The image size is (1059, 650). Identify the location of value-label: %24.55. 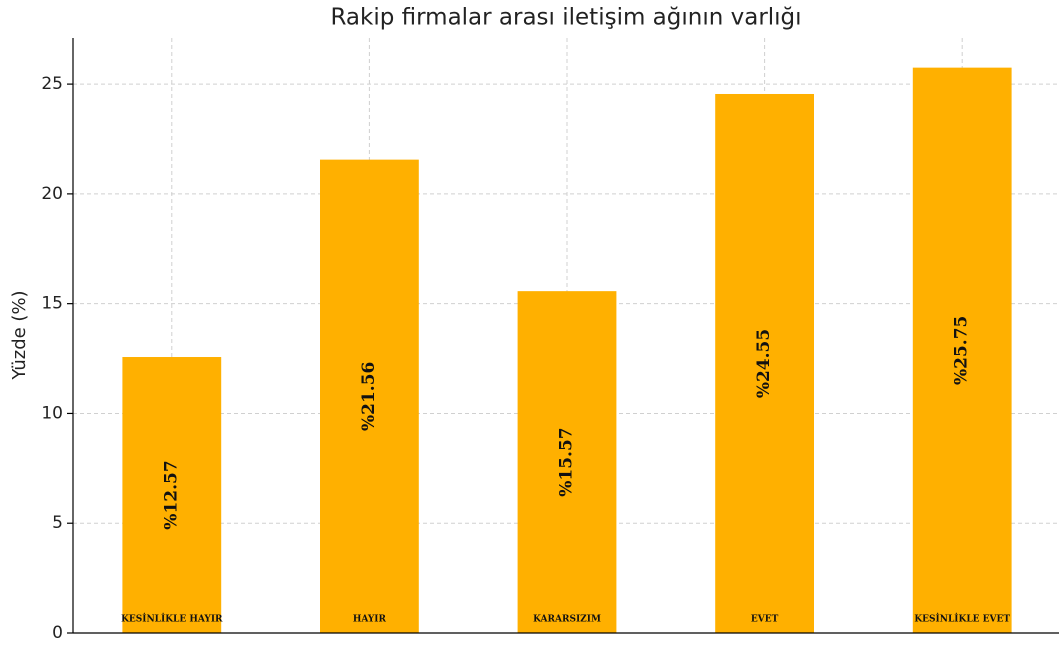
(764, 363).